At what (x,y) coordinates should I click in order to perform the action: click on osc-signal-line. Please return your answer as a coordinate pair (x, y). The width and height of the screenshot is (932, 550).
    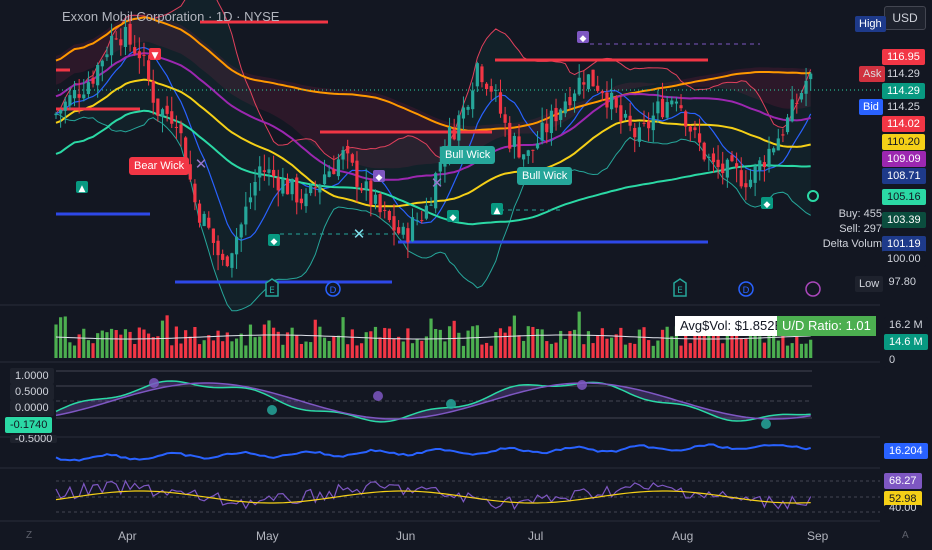
    Looking at the image, I should click on (433, 401).